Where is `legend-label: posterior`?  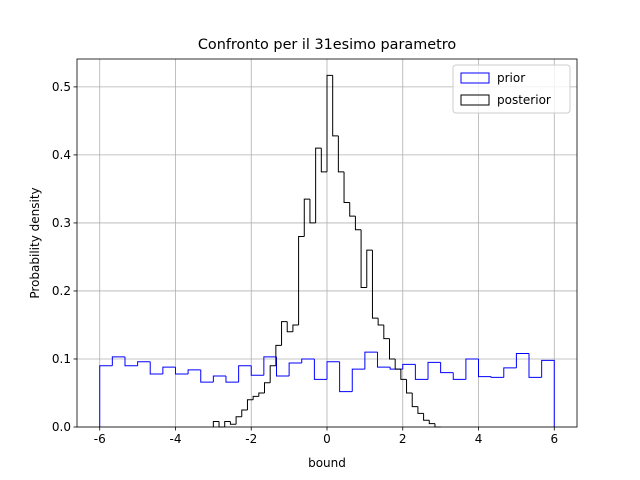
legend-label: posterior is located at coordinates (524, 100).